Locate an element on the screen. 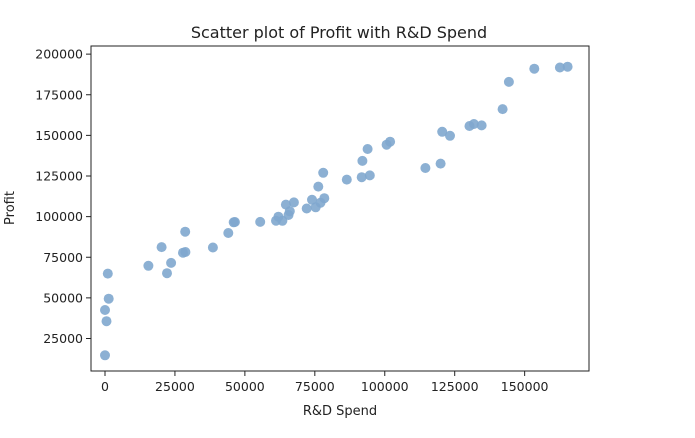 Image resolution: width=695 pixels, height=438 pixels. y-tick-label: 100000 is located at coordinates (59, 216).